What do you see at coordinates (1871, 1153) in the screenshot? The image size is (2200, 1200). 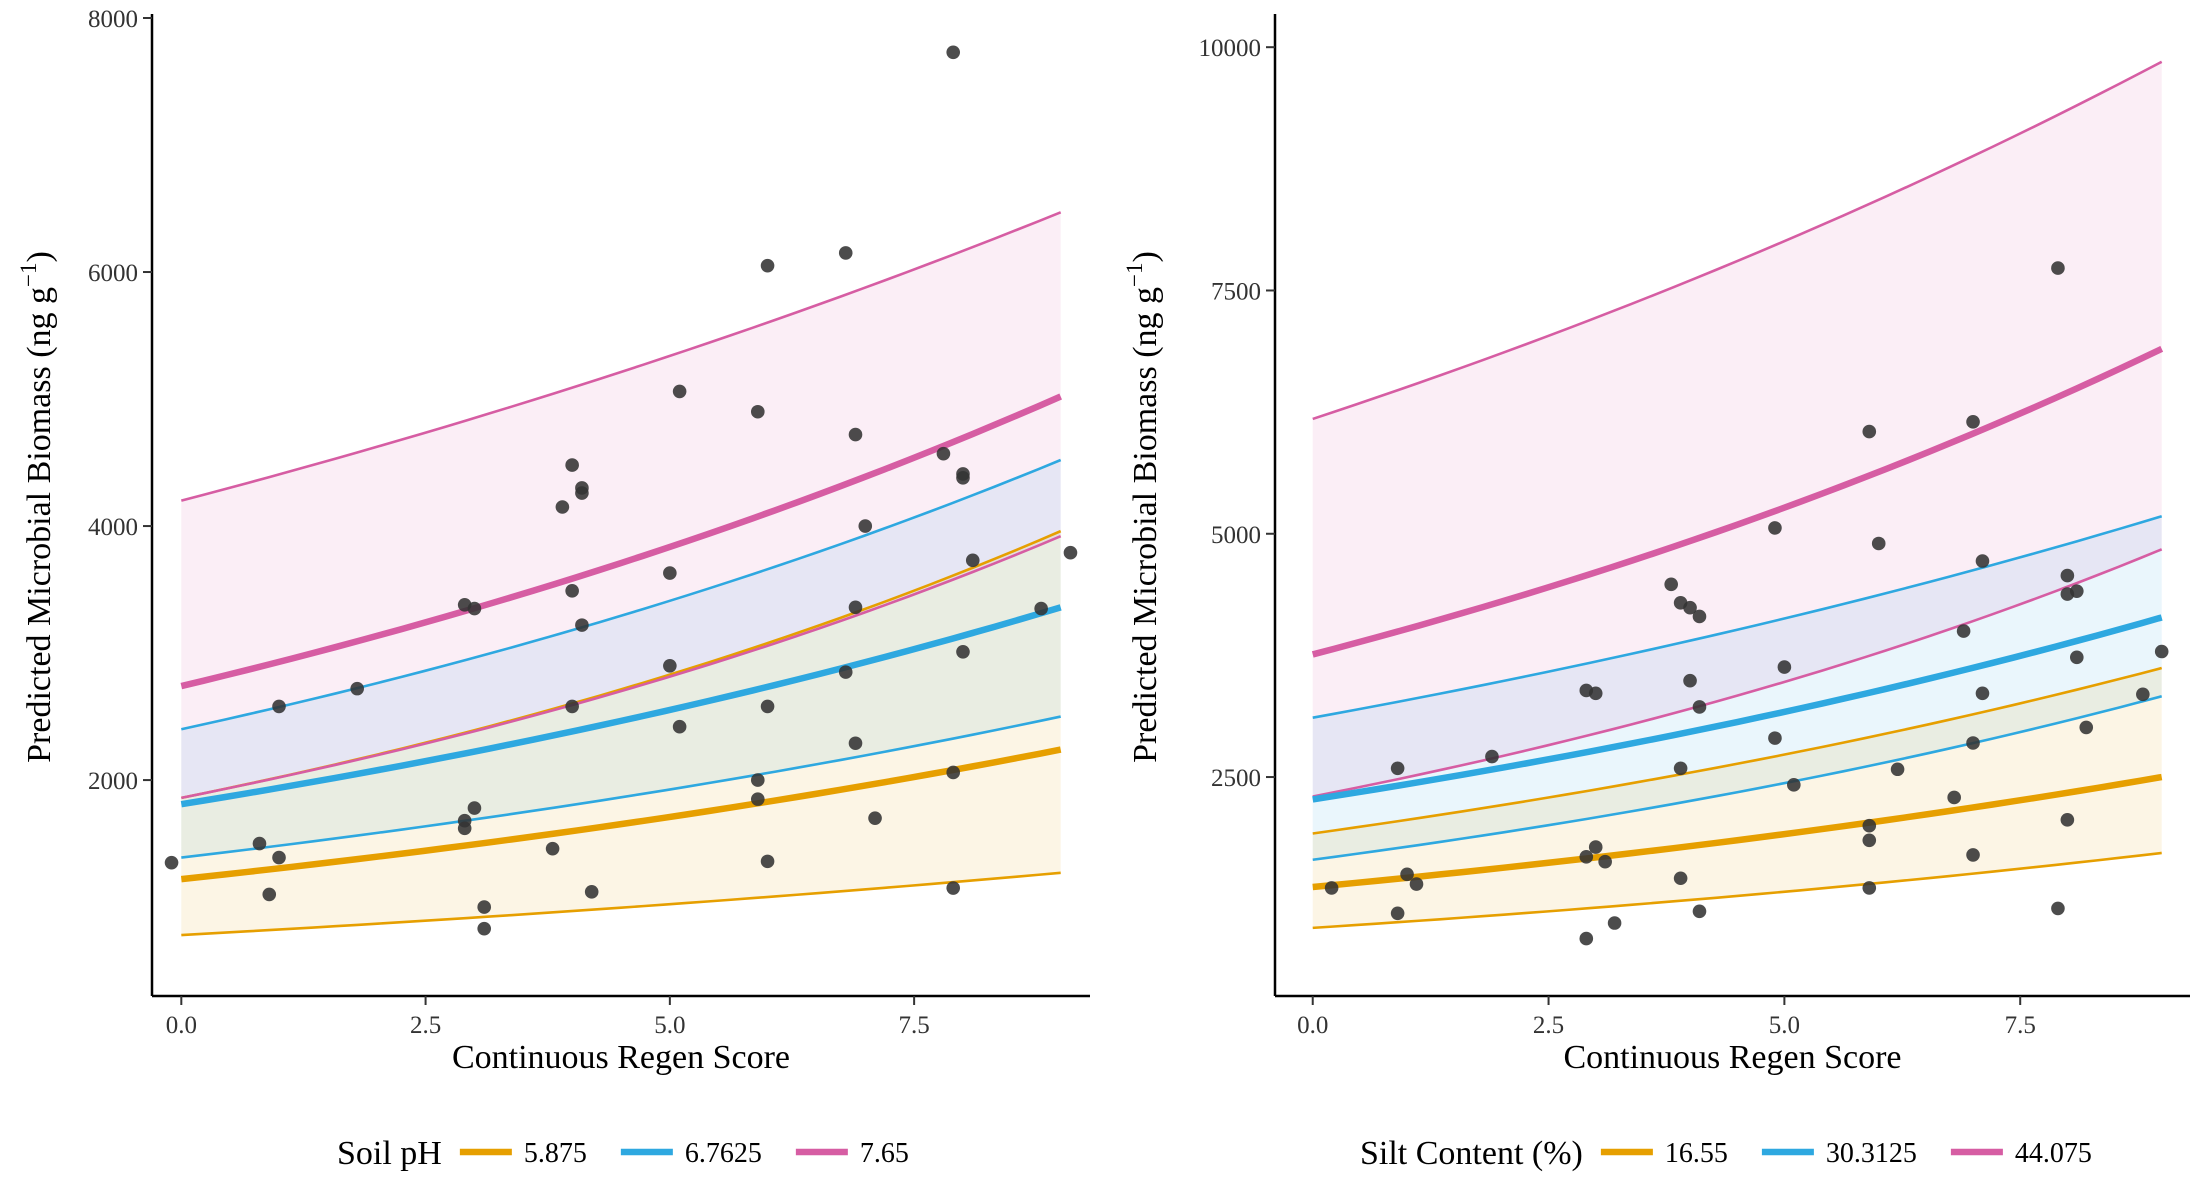 I see `panel-1-legend-label-1: 30.3125` at bounding box center [1871, 1153].